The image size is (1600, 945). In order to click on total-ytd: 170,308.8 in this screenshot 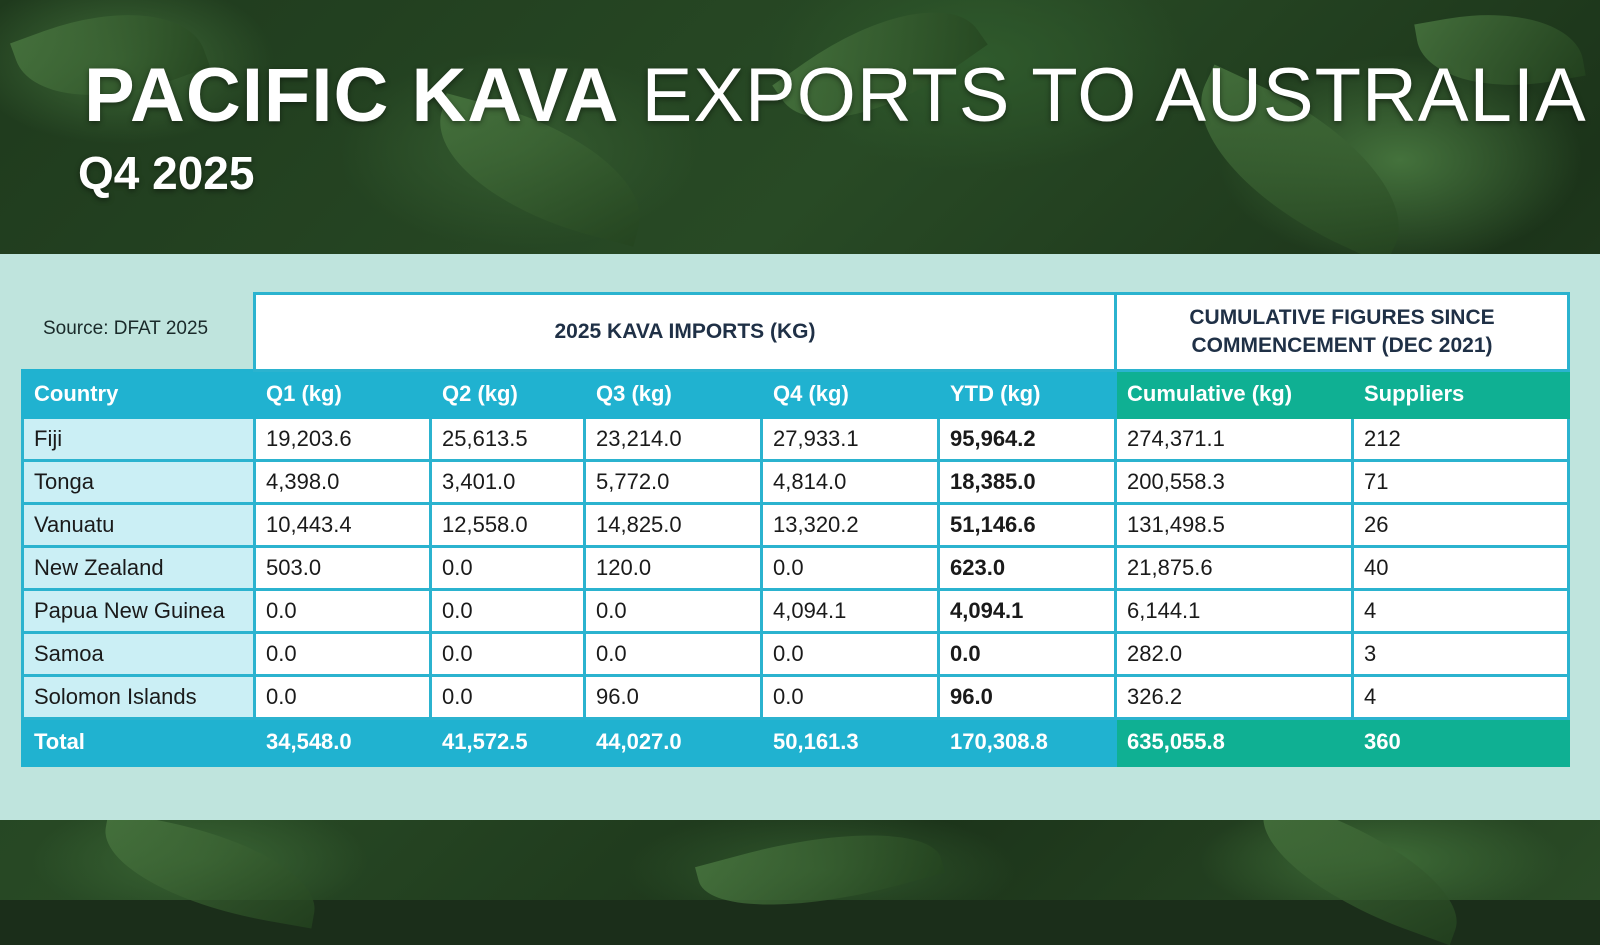, I will do `click(1027, 742)`.